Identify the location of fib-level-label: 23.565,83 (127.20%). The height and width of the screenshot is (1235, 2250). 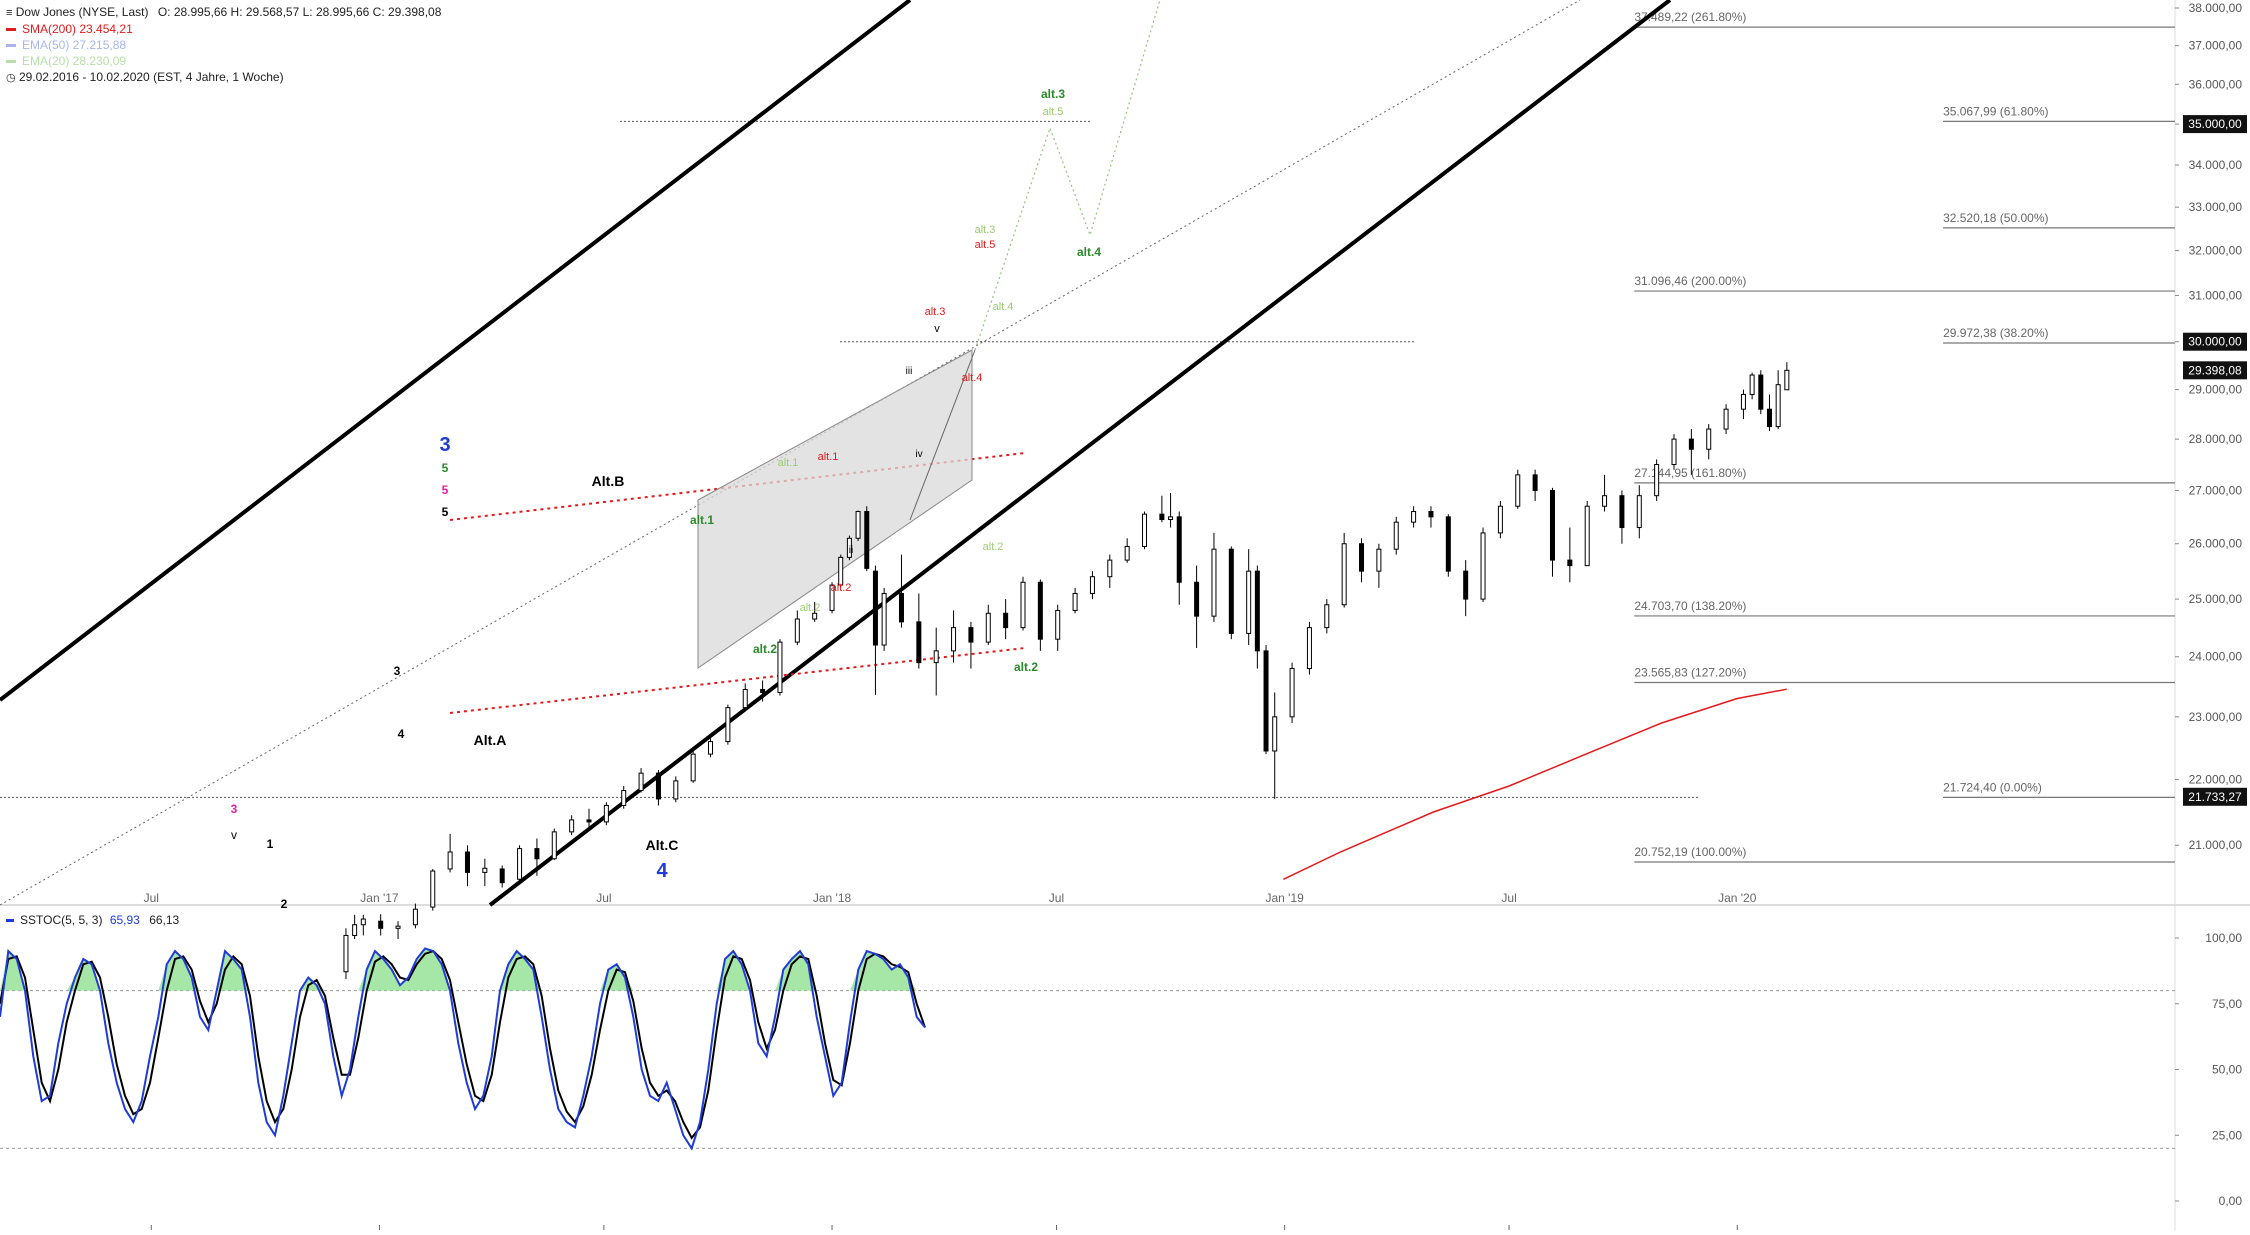
(1690, 673).